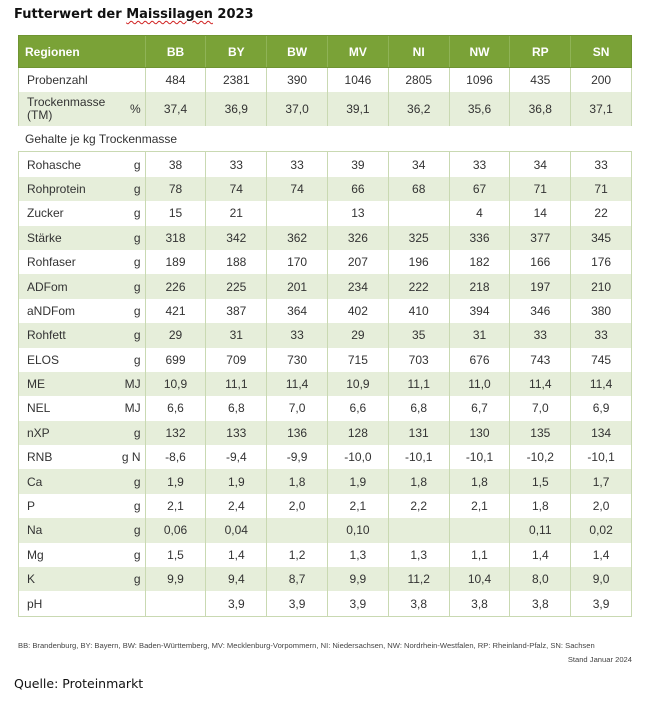 This screenshot has height=717, width=654. Describe the element at coordinates (296, 109) in the screenshot. I see `value-cell: 37,0` at that location.